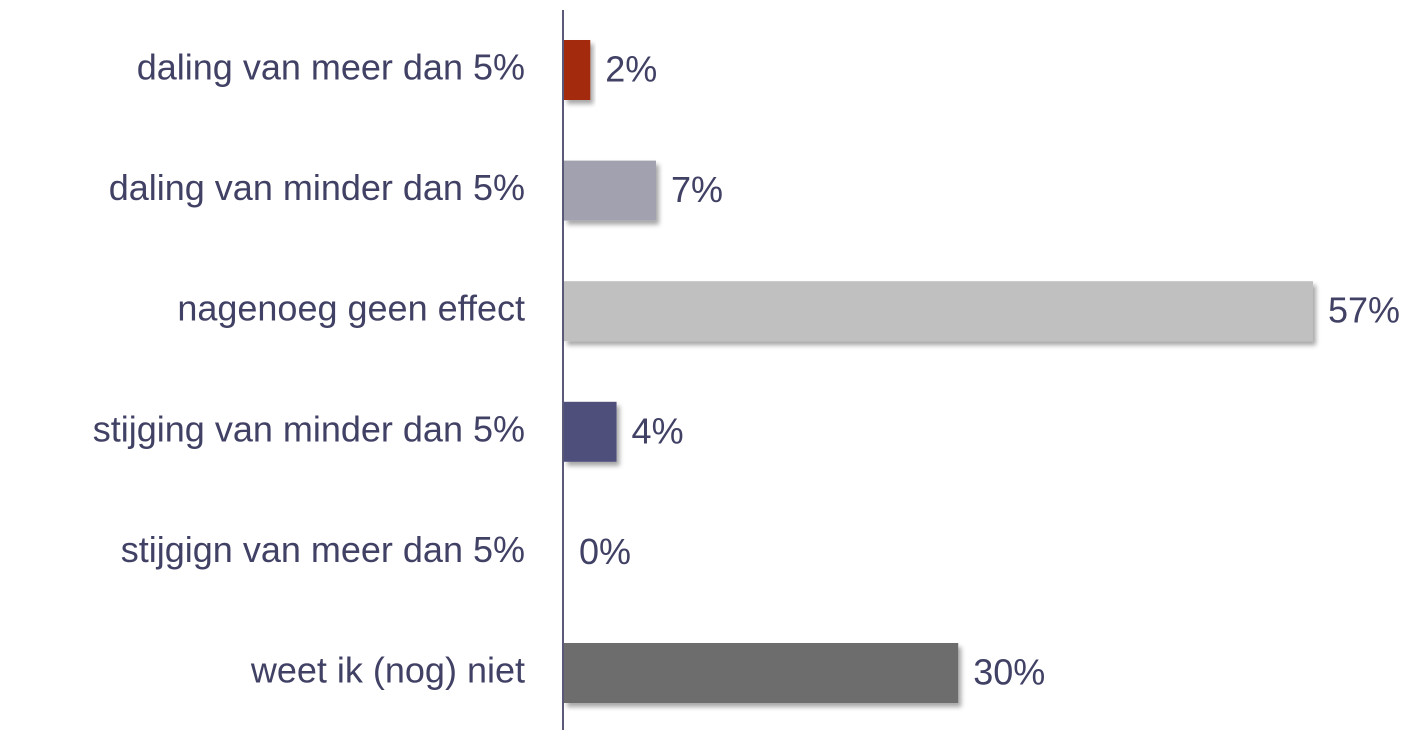  I want to click on category-label: daling van minder dan 5%, so click(317, 187).